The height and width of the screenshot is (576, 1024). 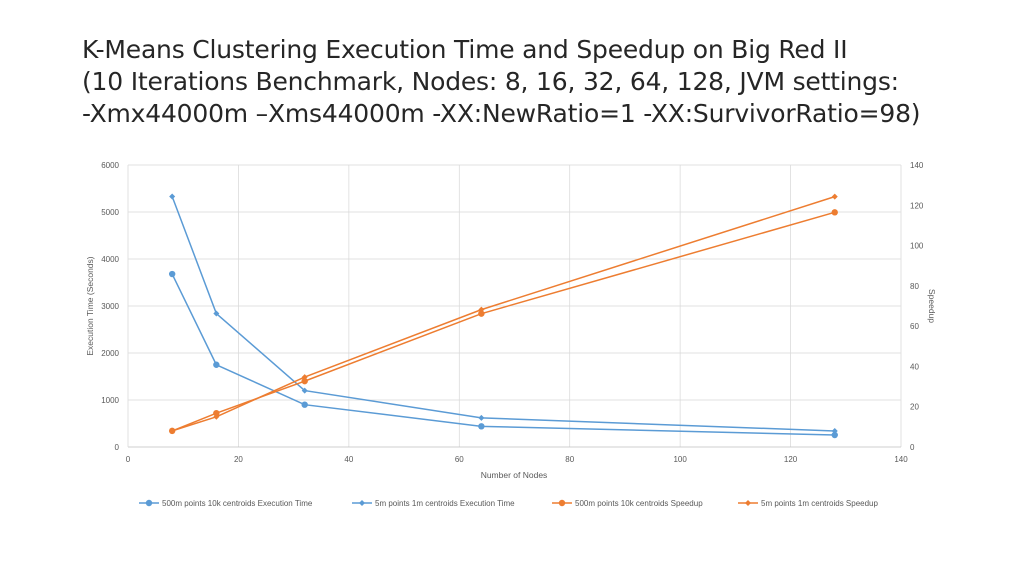 What do you see at coordinates (914, 366) in the screenshot?
I see `y2-tick-label: 40` at bounding box center [914, 366].